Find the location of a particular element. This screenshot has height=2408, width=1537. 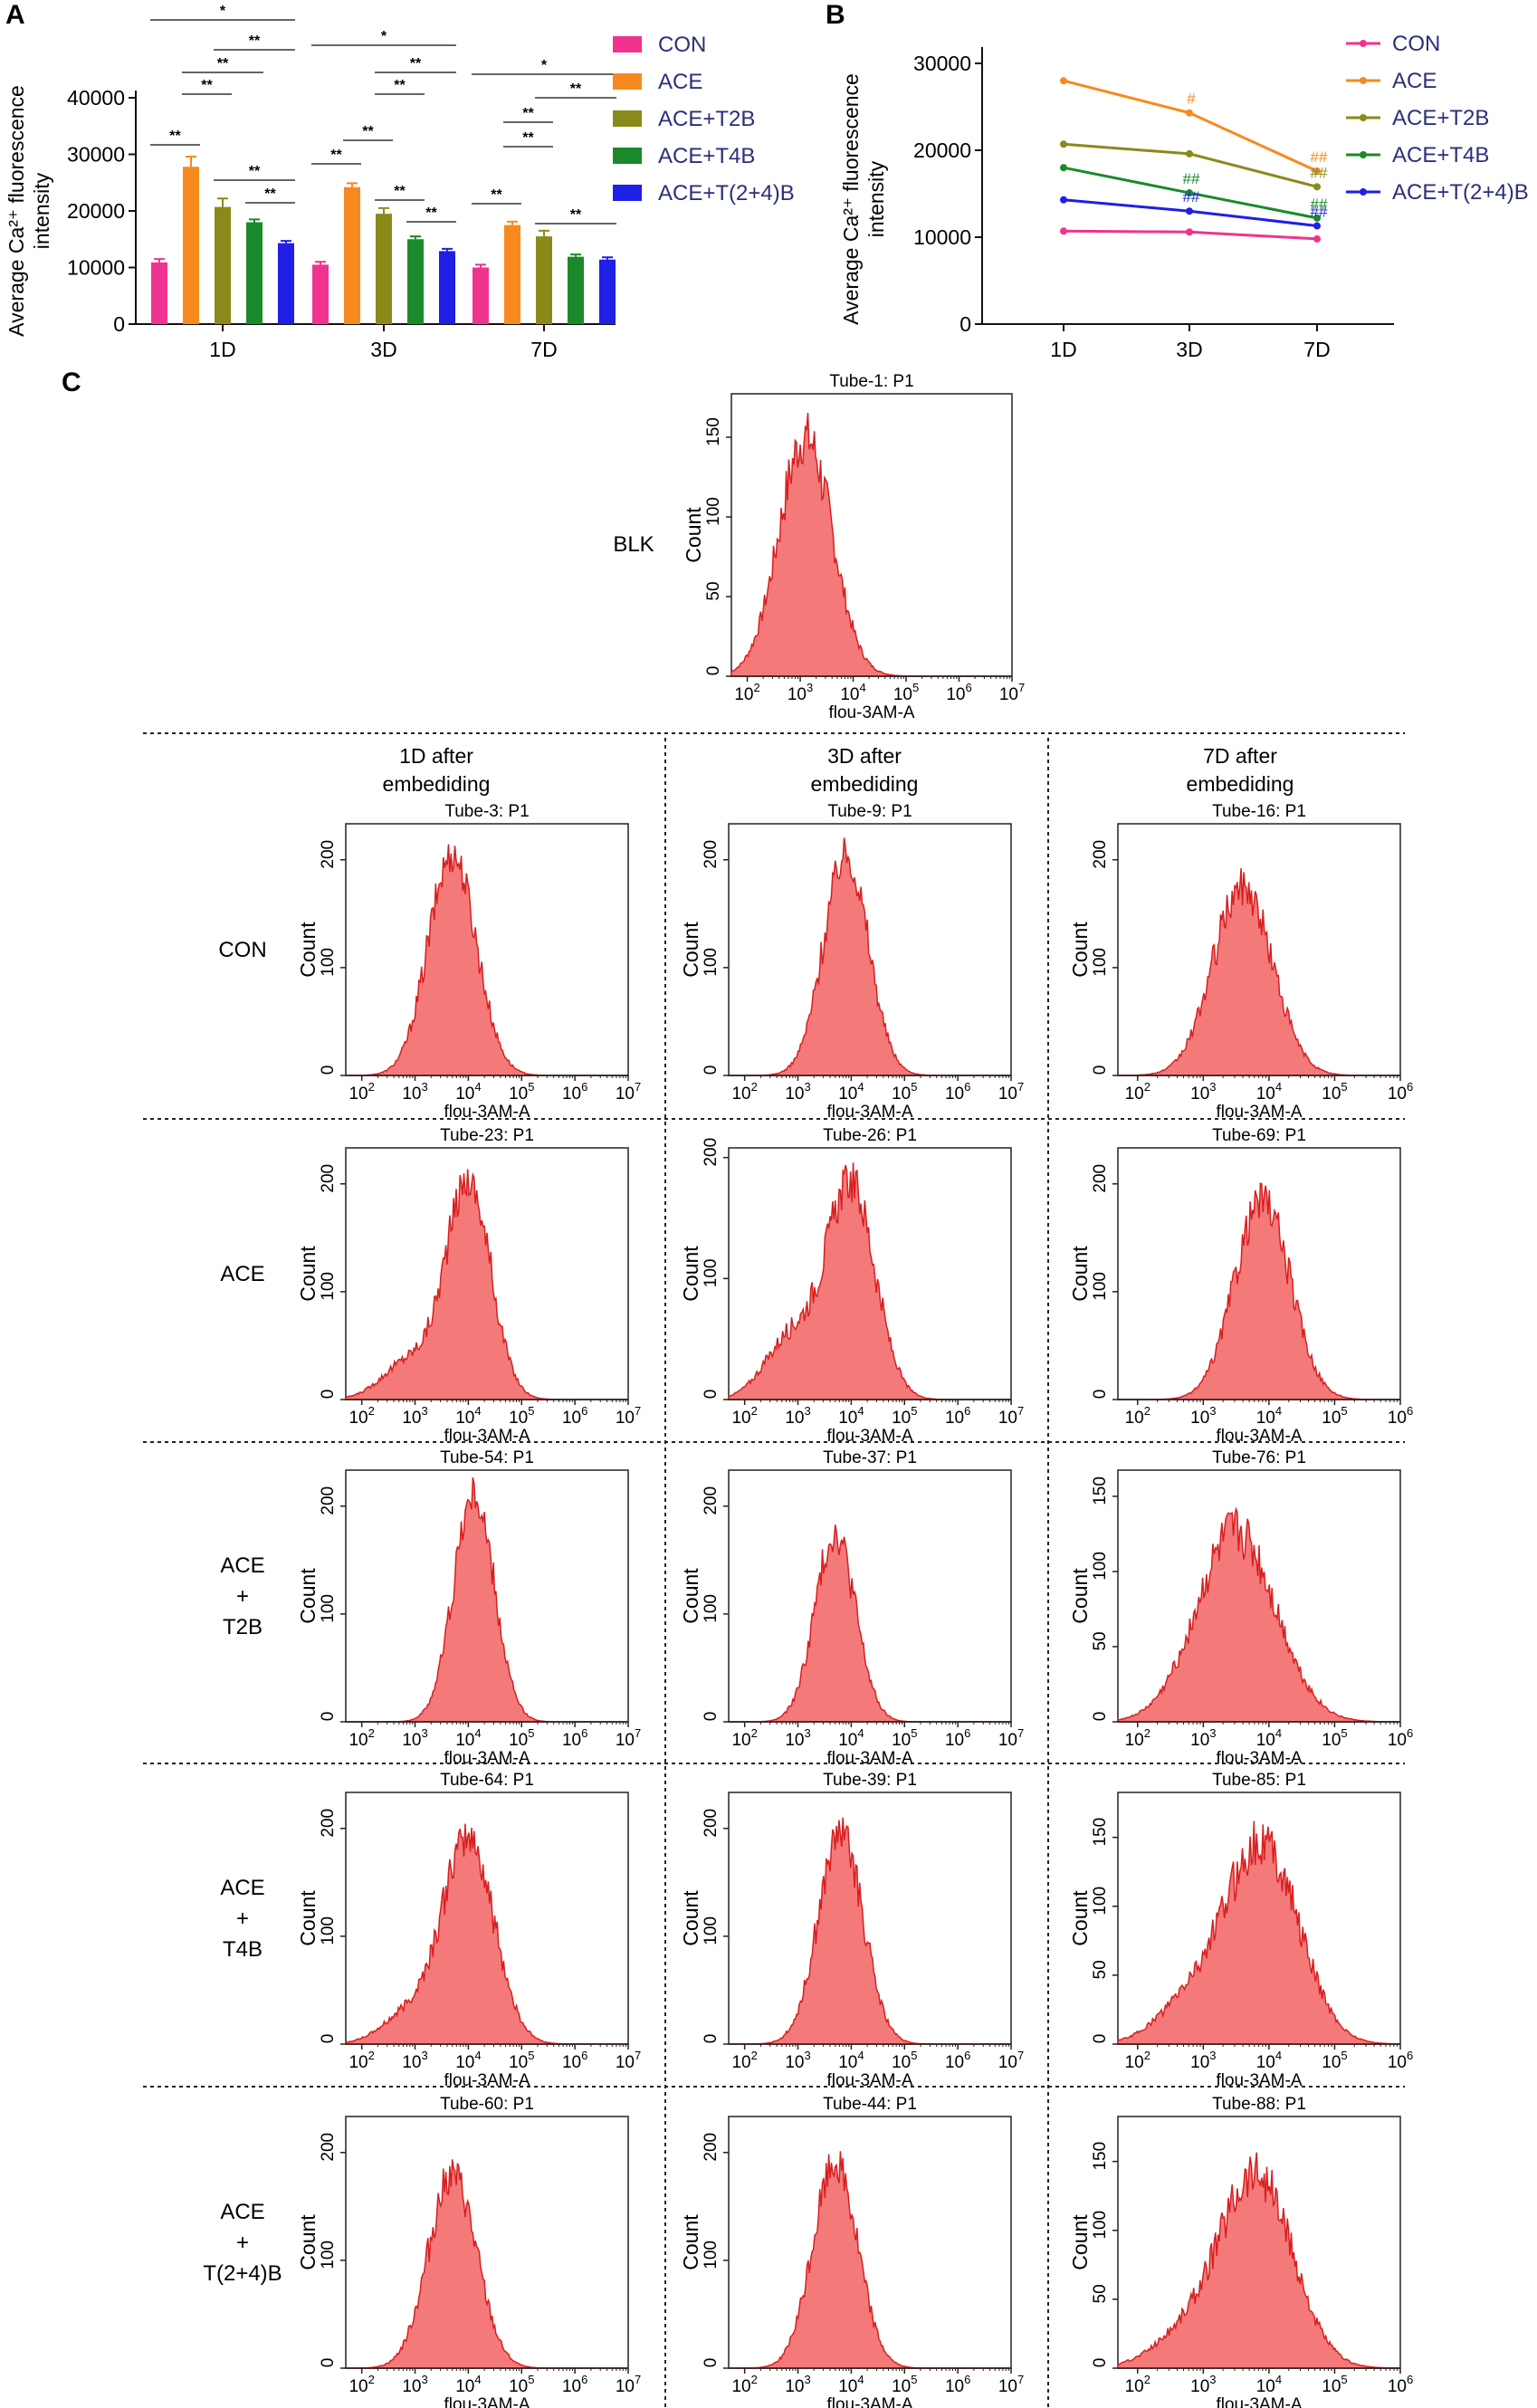

histogram-title: Tube-9: P1 is located at coordinates (869, 811).